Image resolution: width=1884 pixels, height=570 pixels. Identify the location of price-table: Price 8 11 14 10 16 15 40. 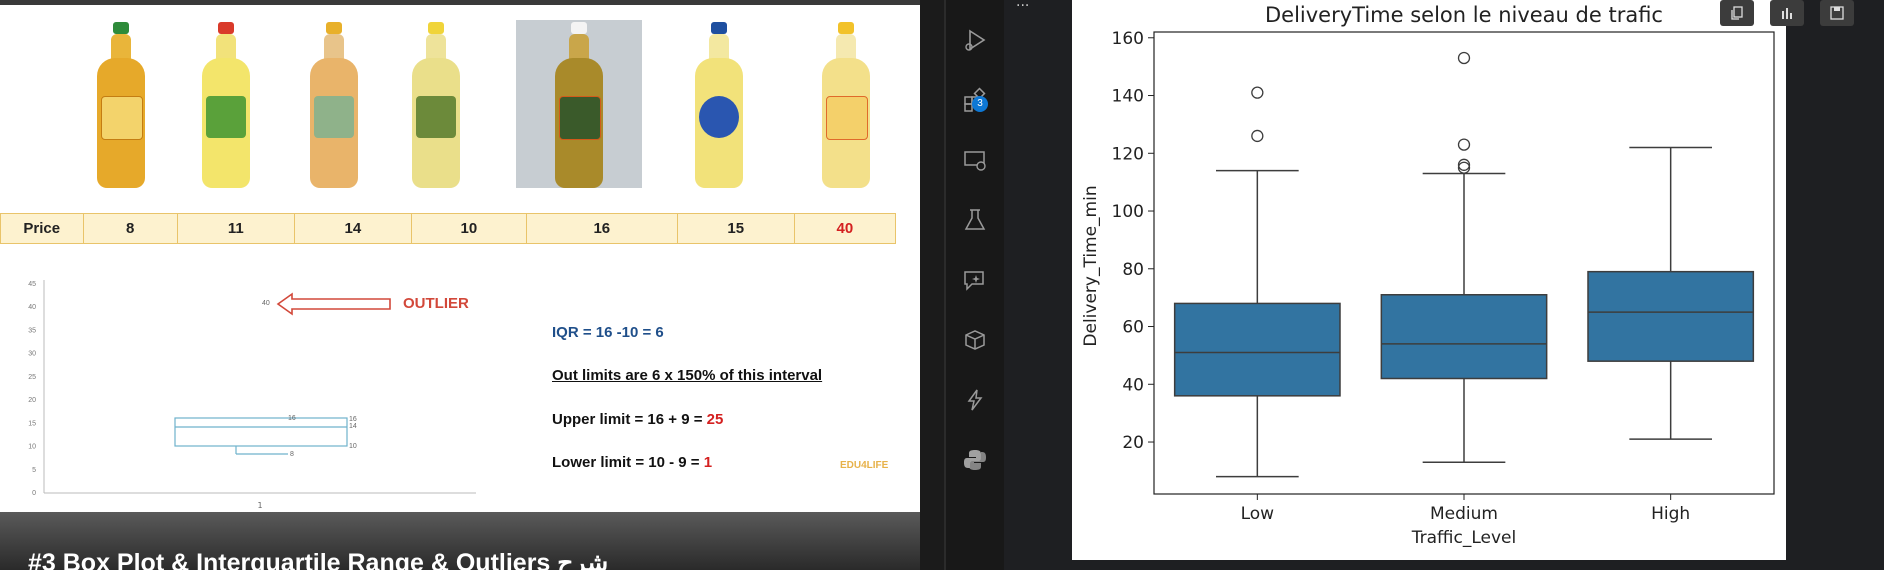
(448, 228).